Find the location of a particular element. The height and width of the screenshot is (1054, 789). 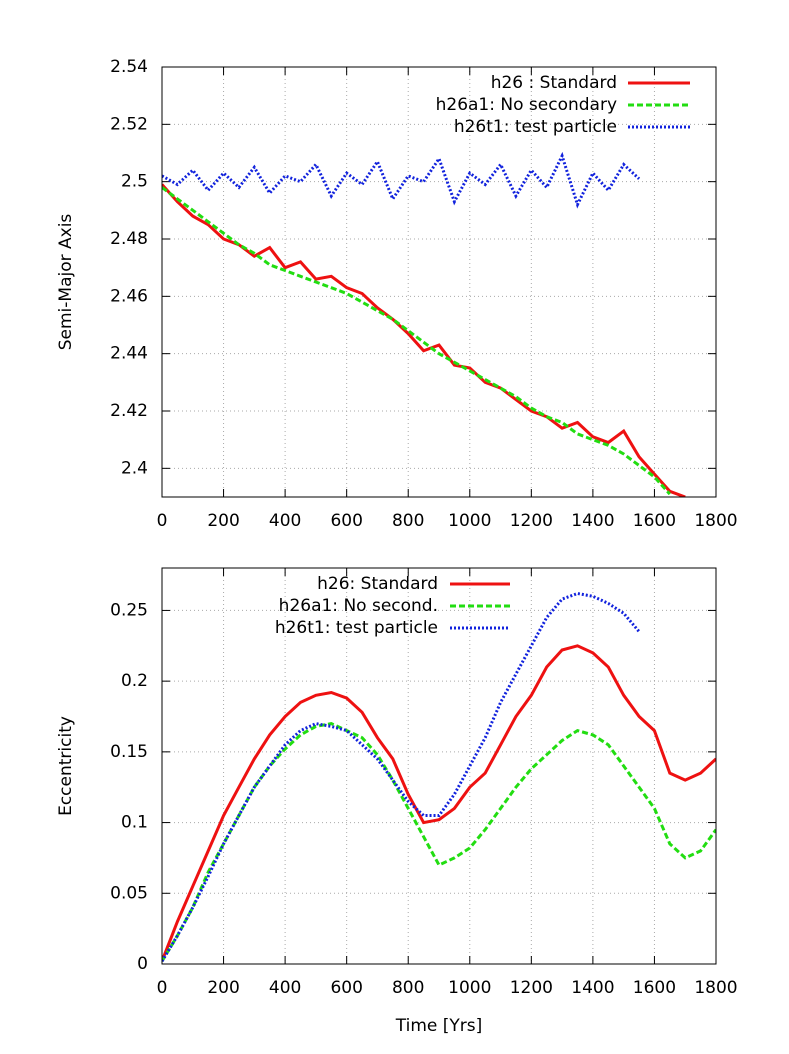

y-tick-label: 0.2 is located at coordinates (134, 681).